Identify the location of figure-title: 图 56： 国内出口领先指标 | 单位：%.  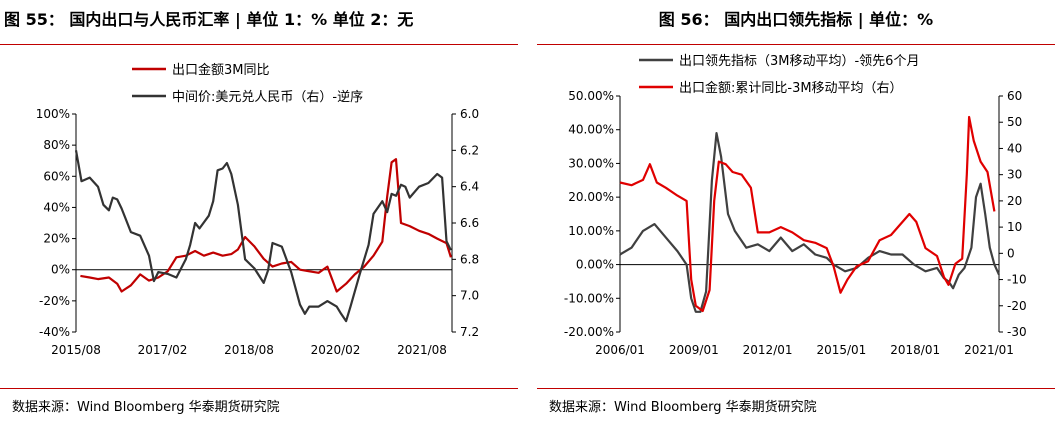
(796, 19).